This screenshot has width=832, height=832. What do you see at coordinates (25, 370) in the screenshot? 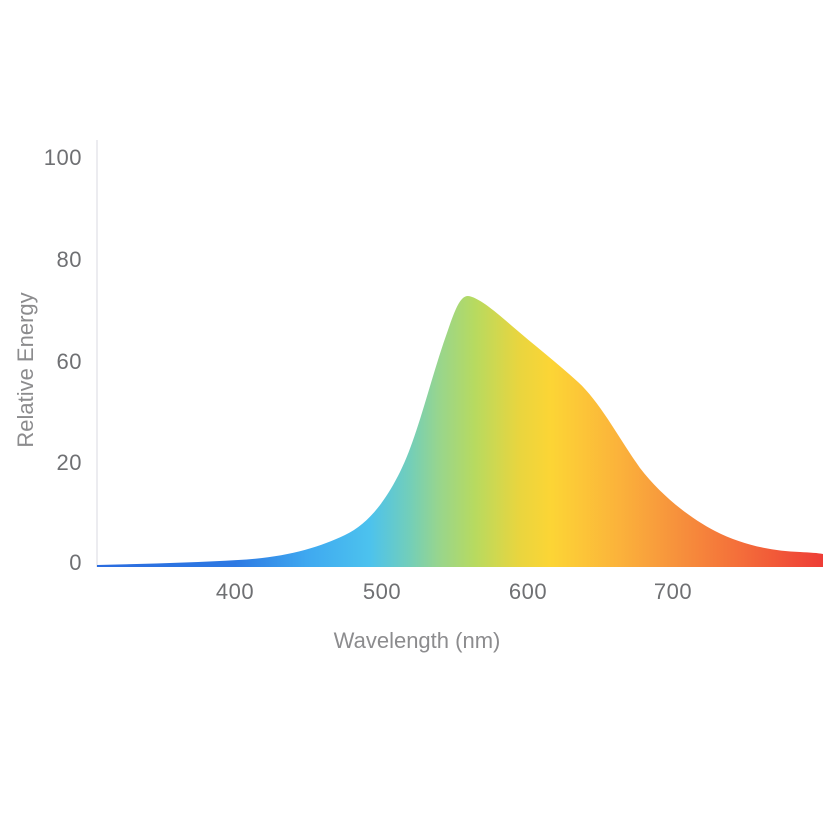
I see `y-axis-title: Relative Energy` at bounding box center [25, 370].